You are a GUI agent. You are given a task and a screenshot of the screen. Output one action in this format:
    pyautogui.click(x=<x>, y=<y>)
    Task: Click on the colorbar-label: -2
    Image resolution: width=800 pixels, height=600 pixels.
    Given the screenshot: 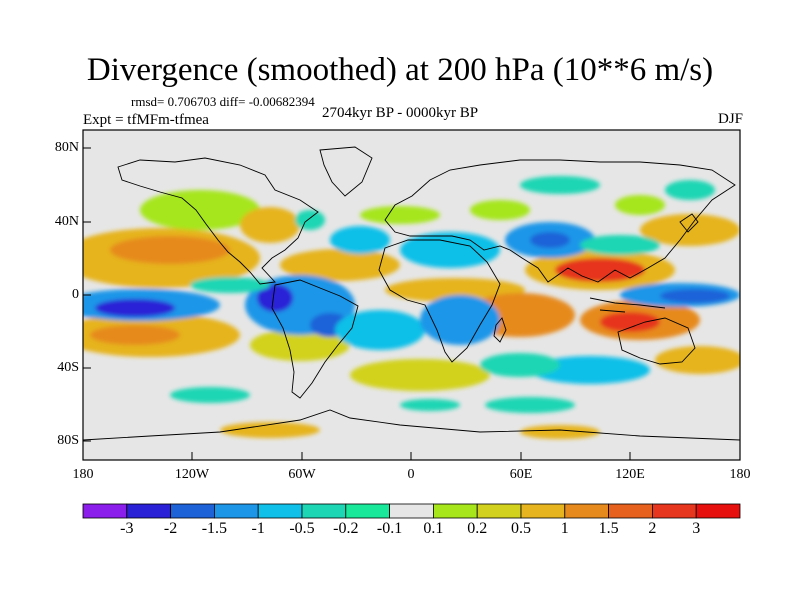 What is the action you would take?
    pyautogui.click(x=170, y=528)
    